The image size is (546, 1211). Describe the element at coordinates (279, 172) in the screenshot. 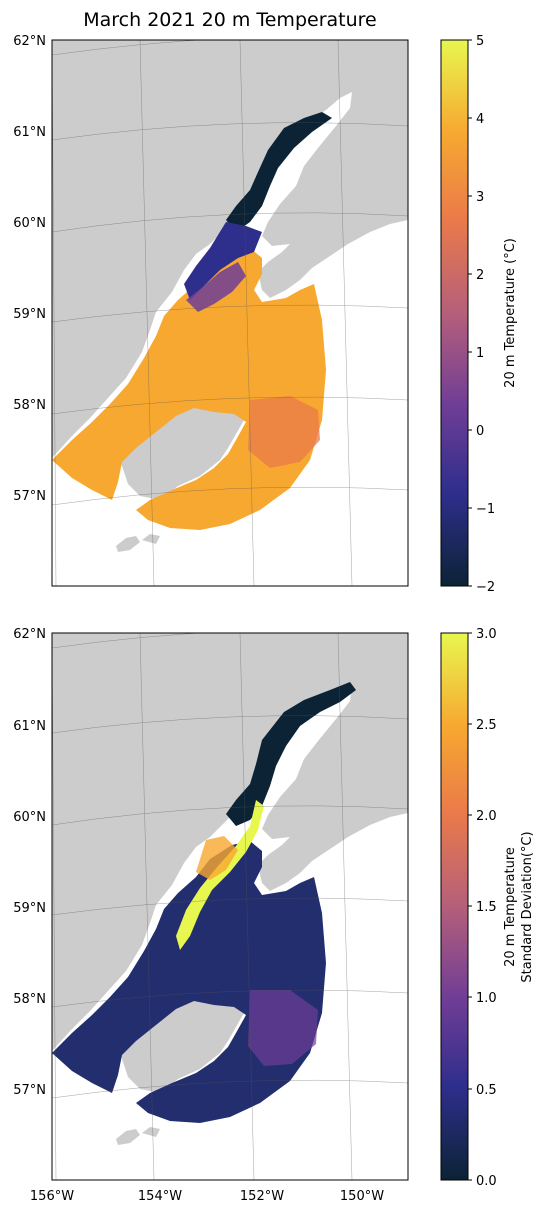

I see `cold-inlet` at that location.